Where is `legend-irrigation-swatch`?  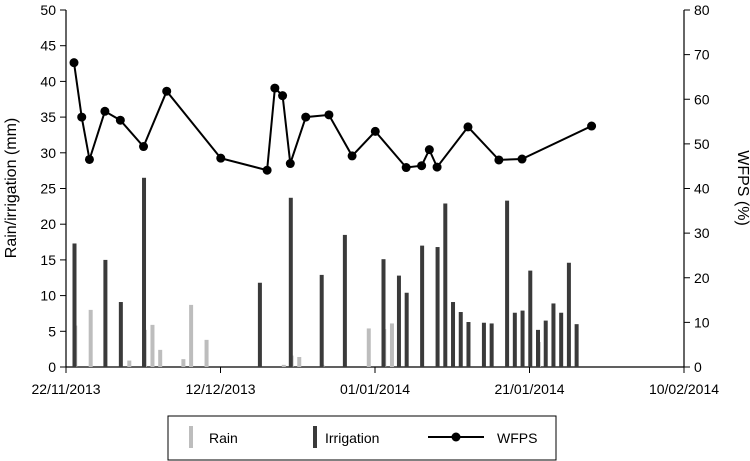 legend-irrigation-swatch is located at coordinates (315, 437).